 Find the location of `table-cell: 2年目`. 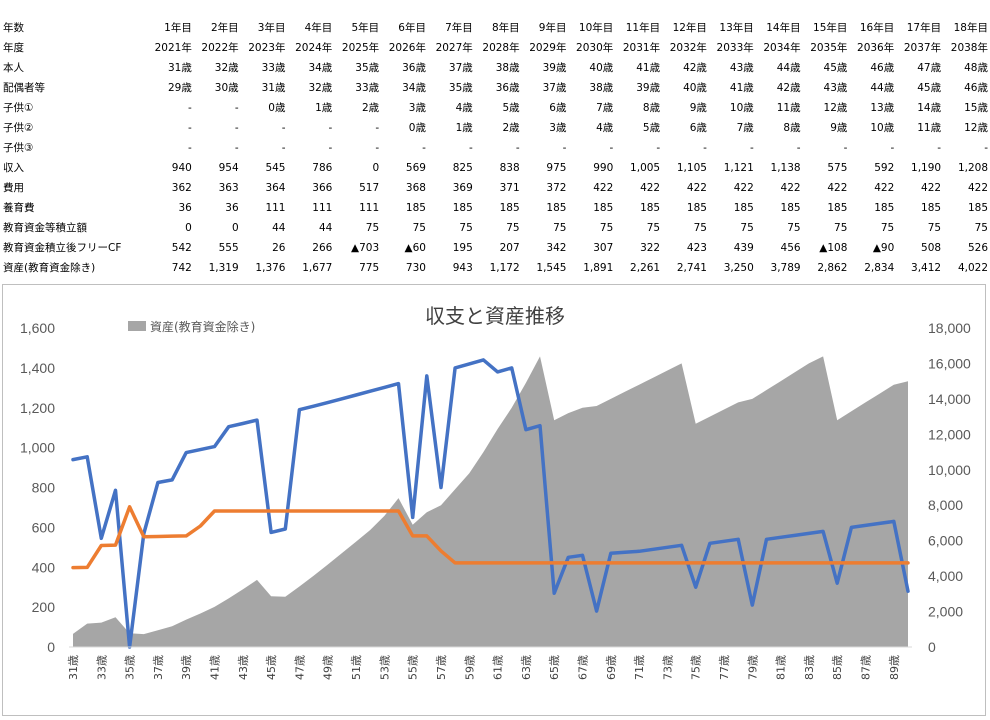

table-cell: 2年目 is located at coordinates (224, 28).